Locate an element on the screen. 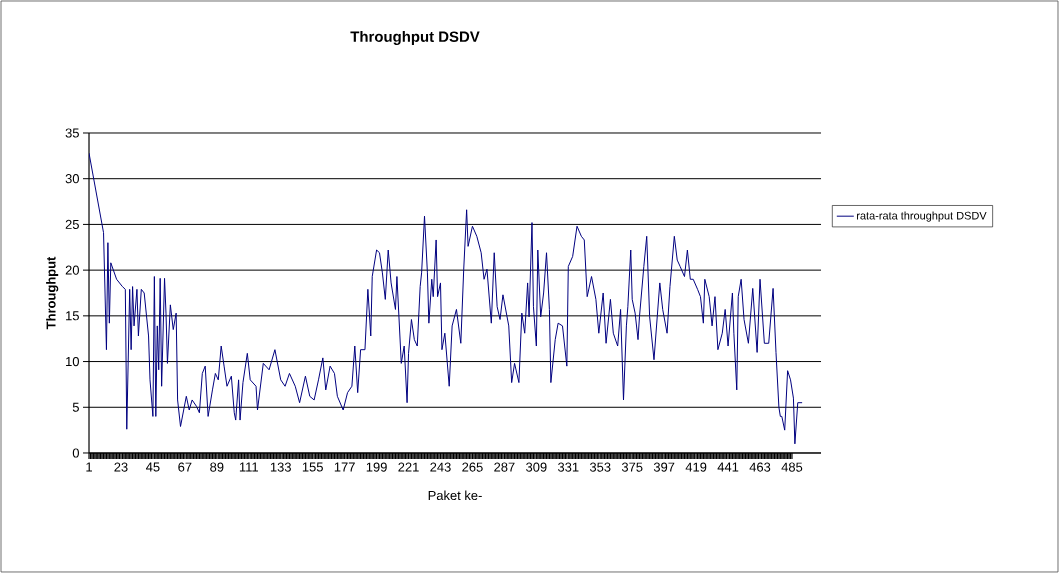 The height and width of the screenshot is (573, 1059). x-tick-label: 133 is located at coordinates (280, 467).